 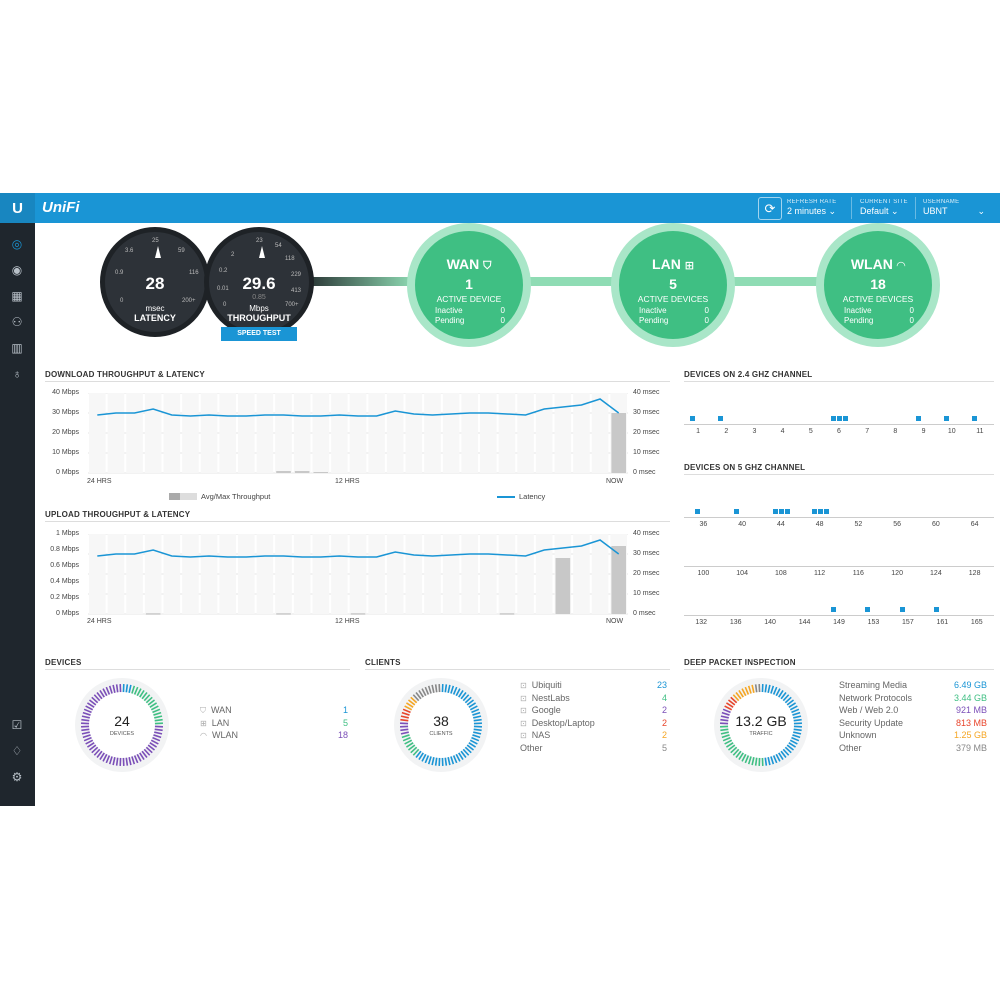 What do you see at coordinates (358, 435) in the screenshot?
I see `download-chart` at bounding box center [358, 435].